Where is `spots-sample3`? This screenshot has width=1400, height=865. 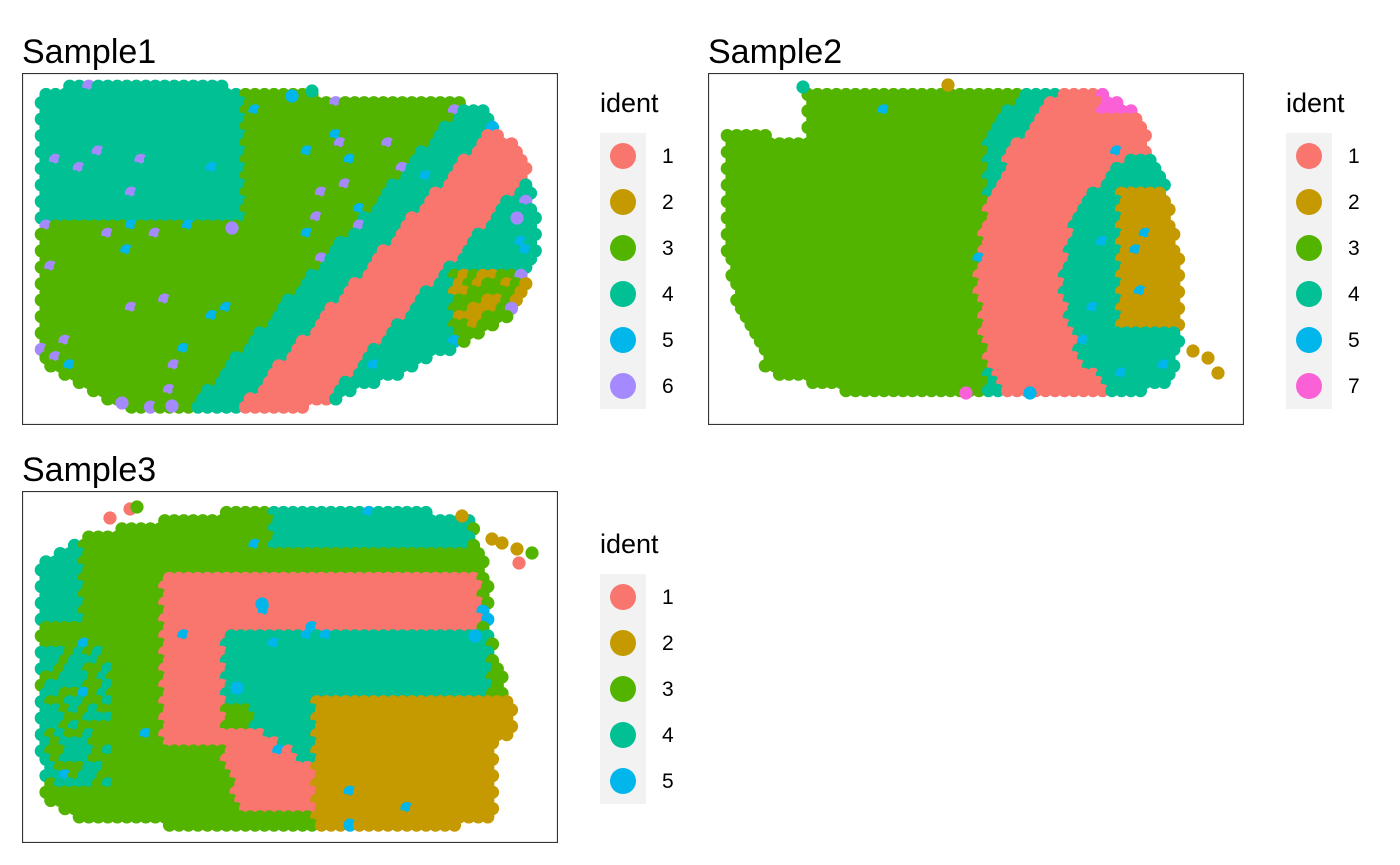
spots-sample3 is located at coordinates (286, 666).